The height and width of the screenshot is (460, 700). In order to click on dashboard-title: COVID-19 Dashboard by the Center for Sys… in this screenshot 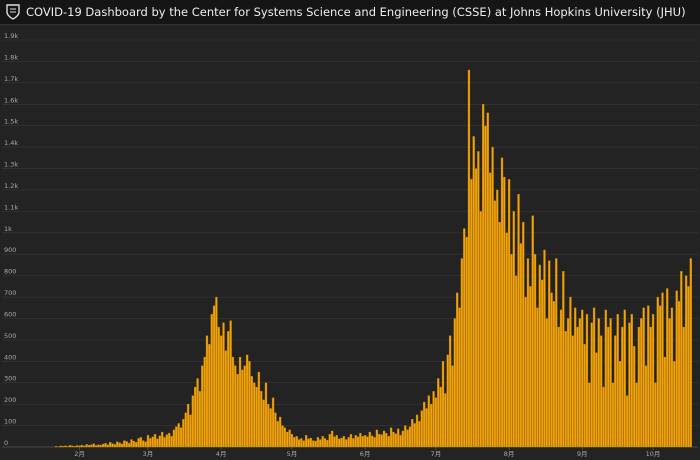, I will do `click(356, 12)`.